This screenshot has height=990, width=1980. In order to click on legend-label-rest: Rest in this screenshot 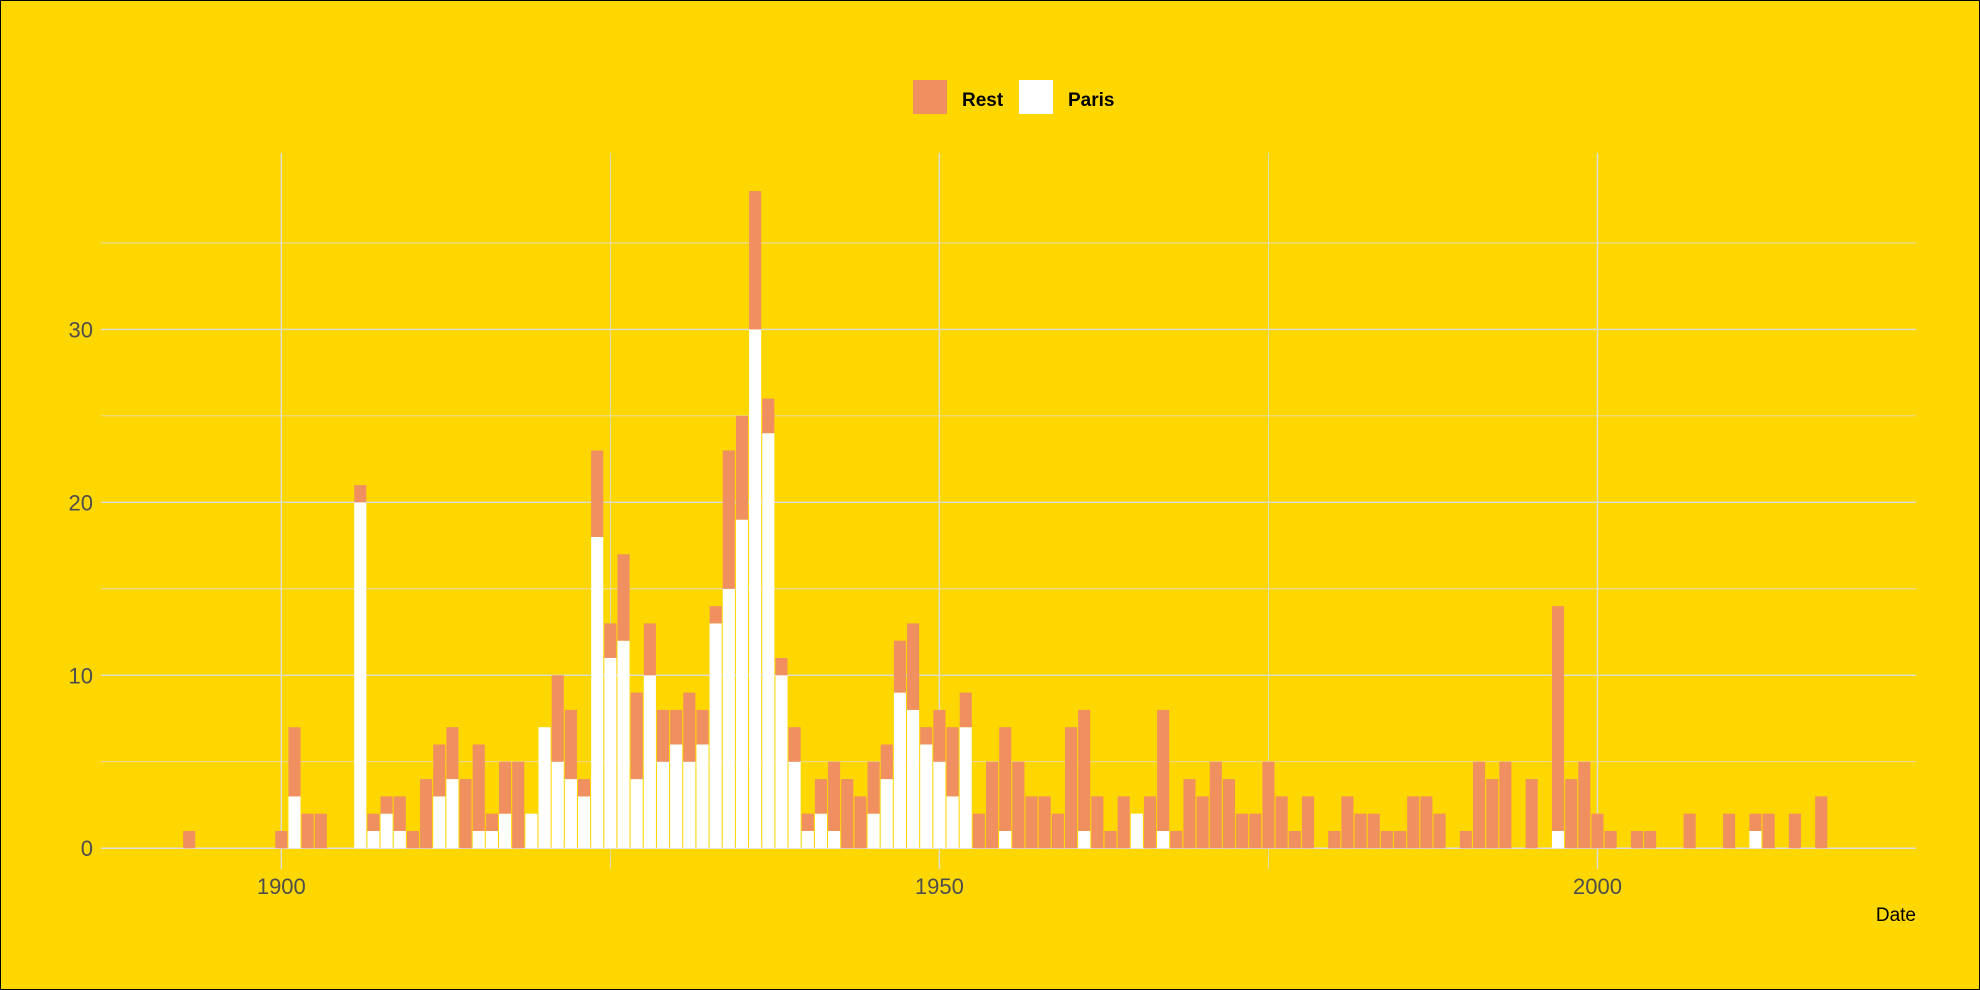, I will do `click(983, 100)`.